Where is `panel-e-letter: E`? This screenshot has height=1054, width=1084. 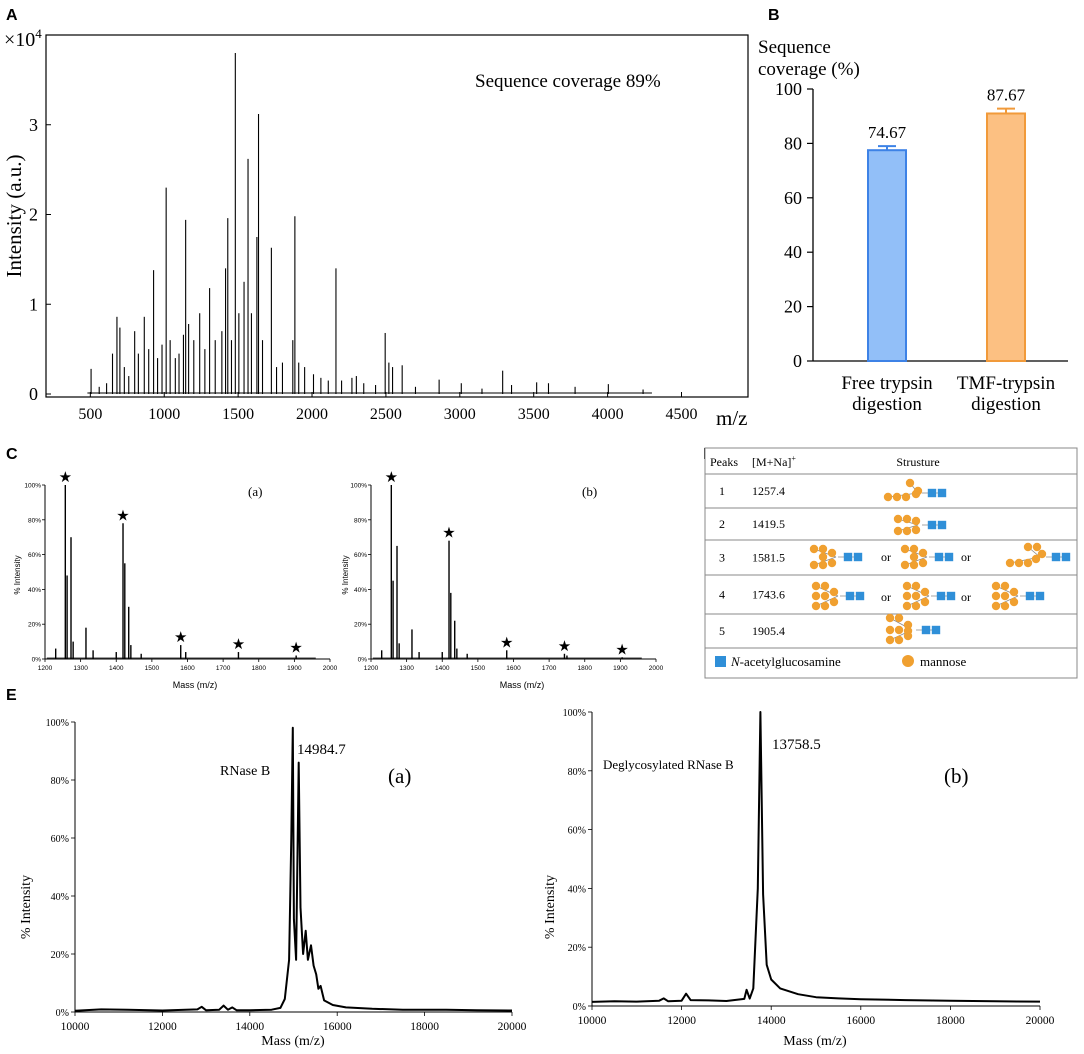
panel-e-letter: E is located at coordinates (11, 695).